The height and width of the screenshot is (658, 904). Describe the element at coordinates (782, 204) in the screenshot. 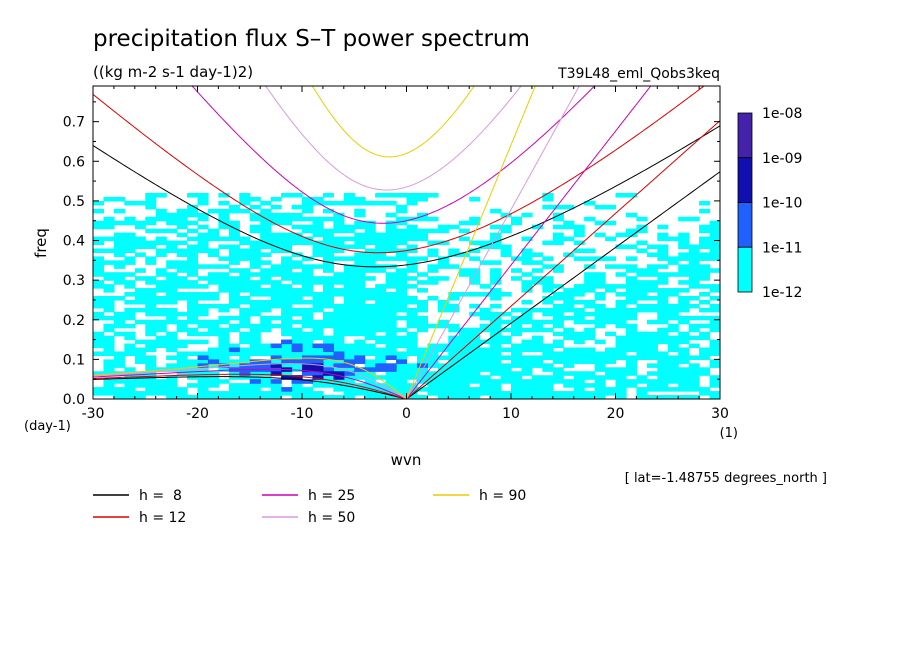

I see `colorbar-label: 1e-10` at that location.